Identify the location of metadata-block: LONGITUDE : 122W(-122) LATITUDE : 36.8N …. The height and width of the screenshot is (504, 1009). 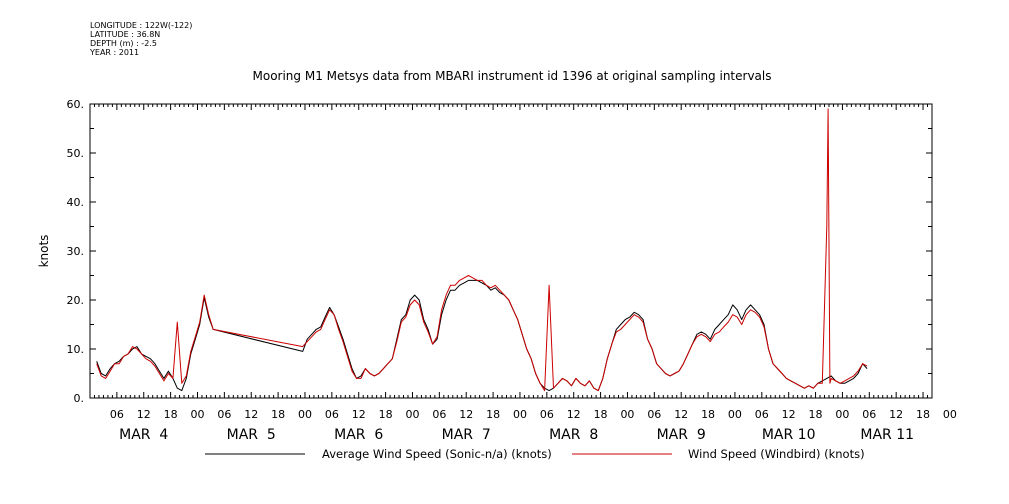
(141, 39).